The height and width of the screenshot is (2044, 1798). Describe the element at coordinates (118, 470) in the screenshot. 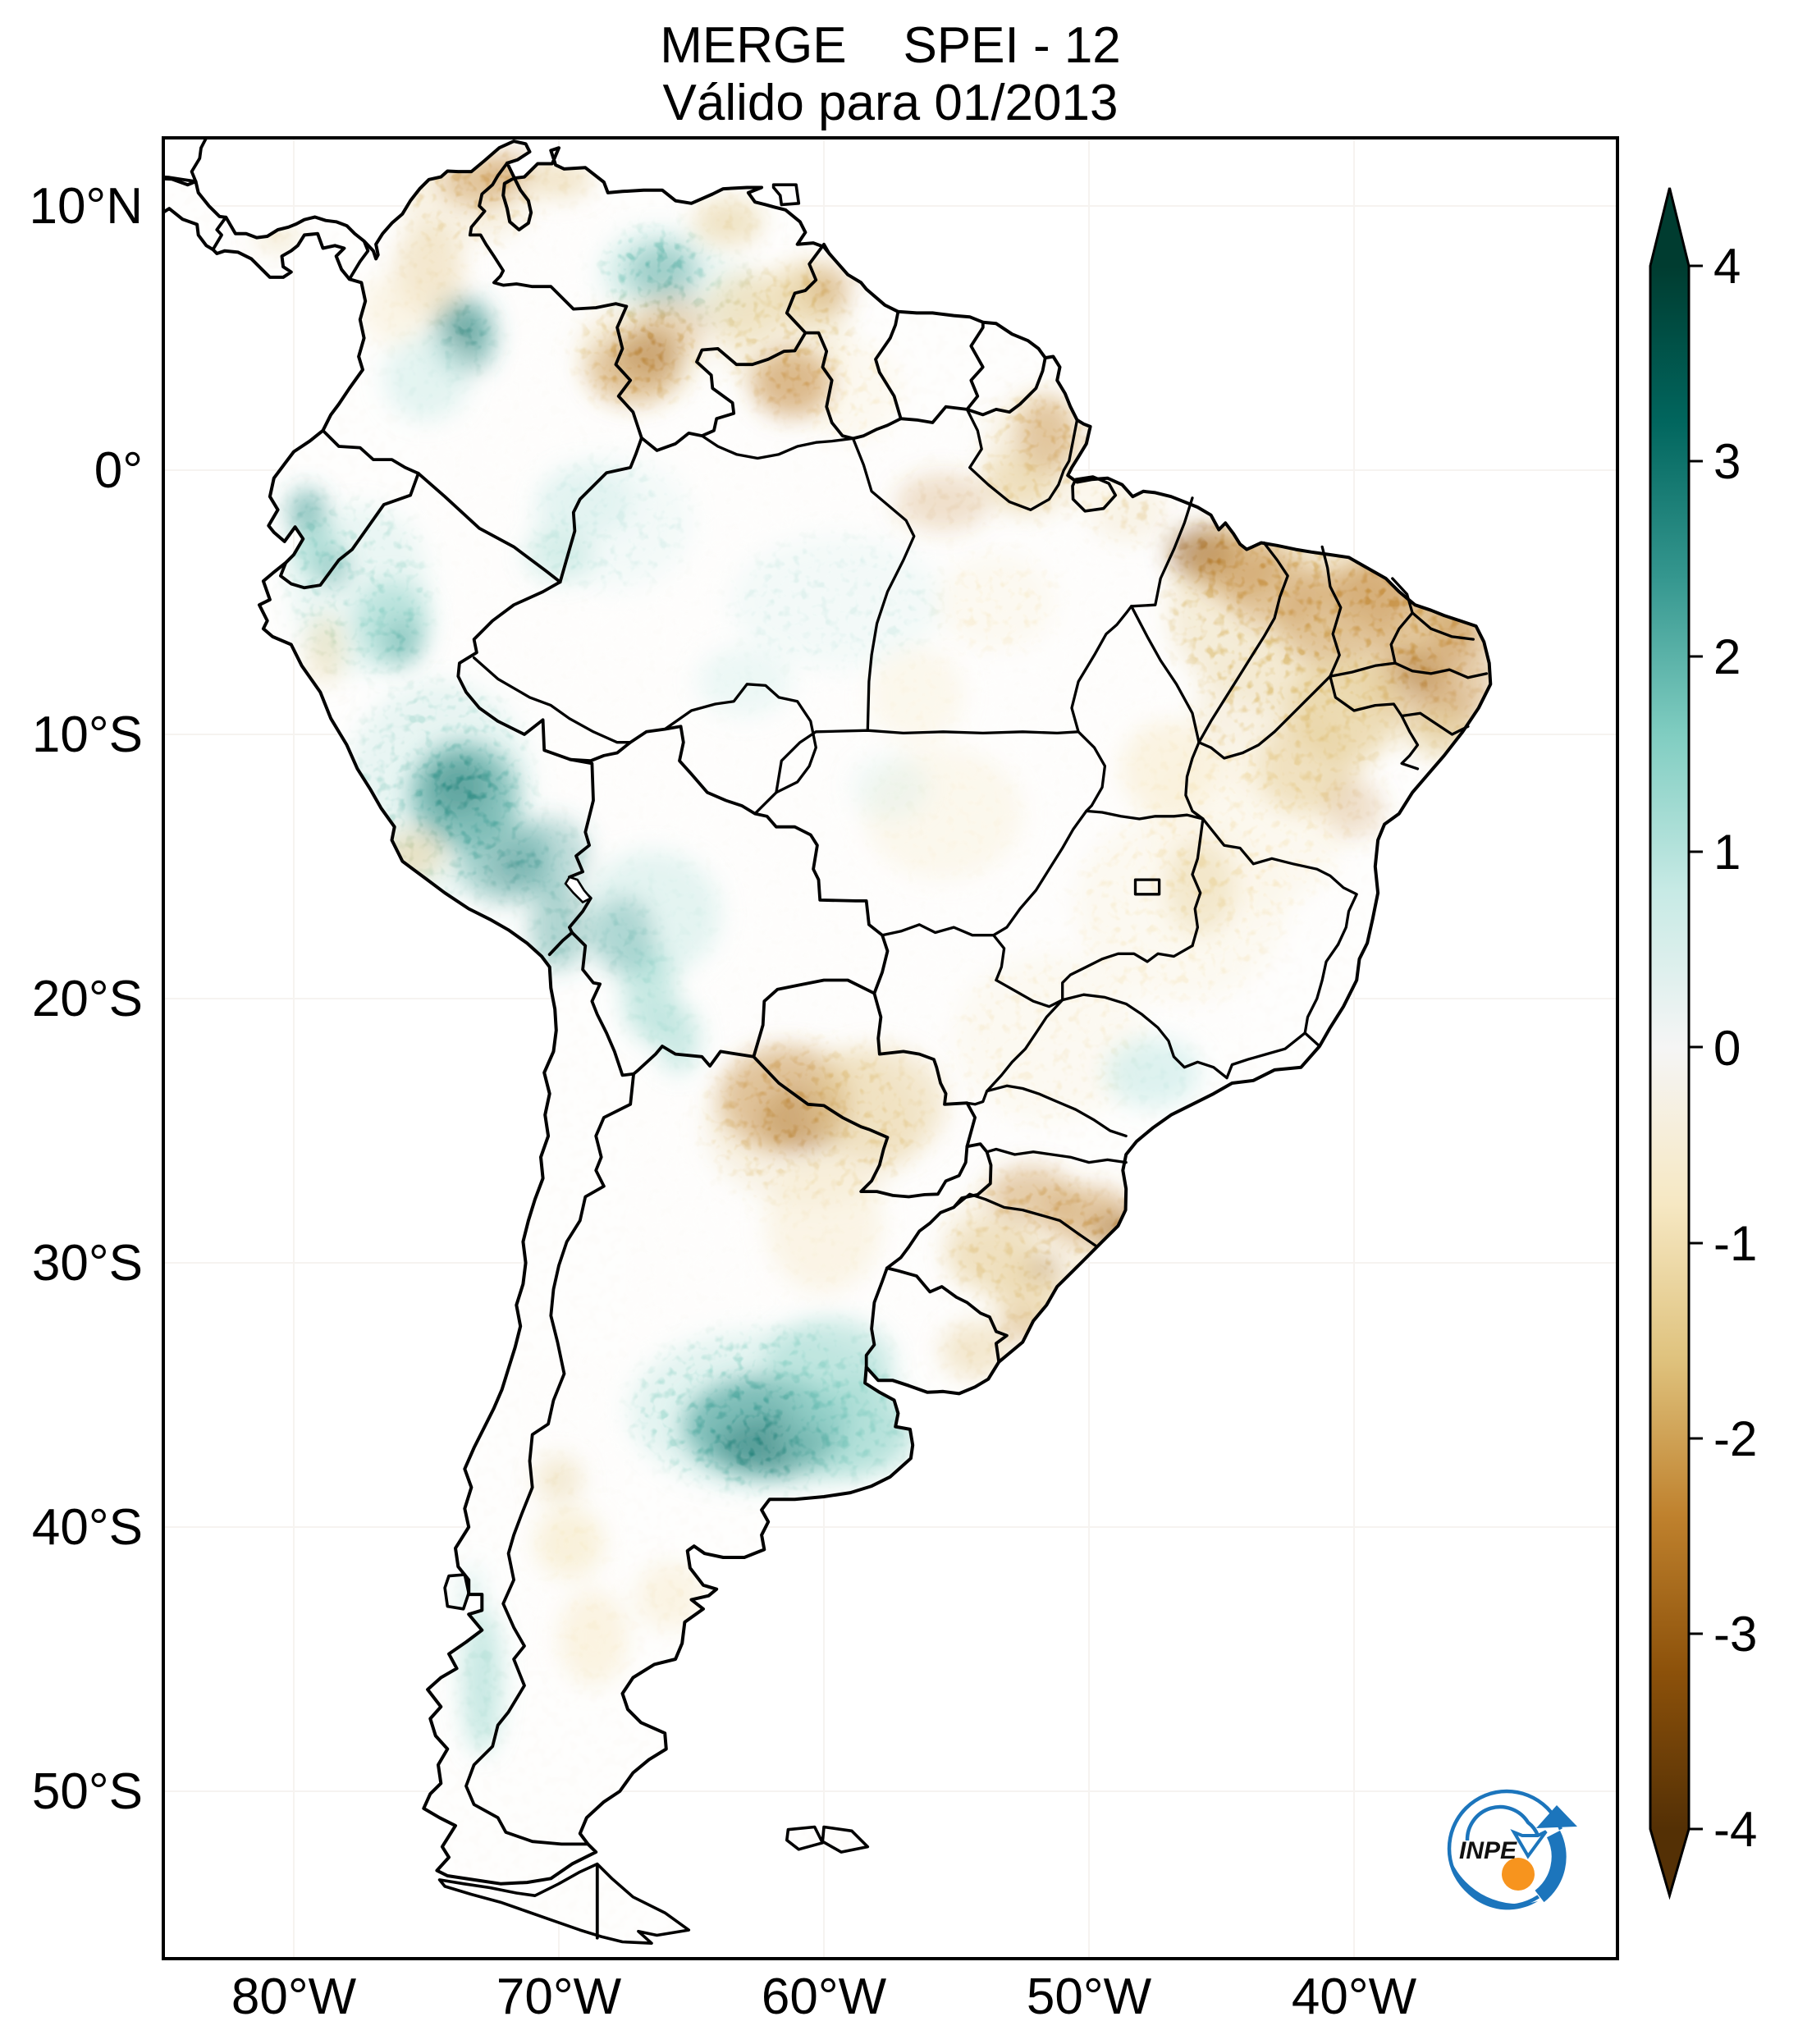

I see `svg-text: 0°` at that location.